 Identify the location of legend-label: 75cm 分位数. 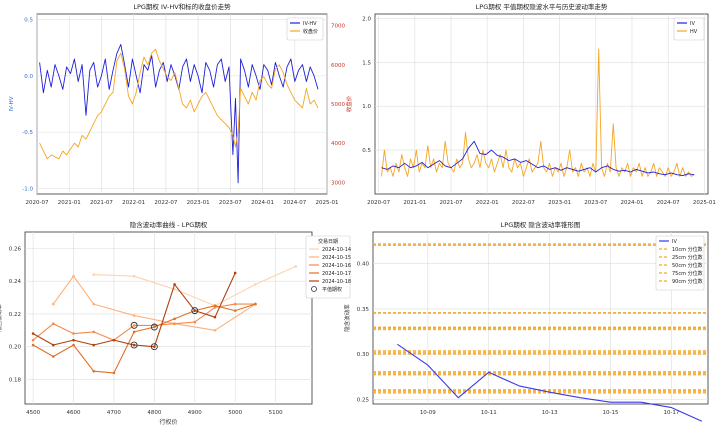
(687, 273).